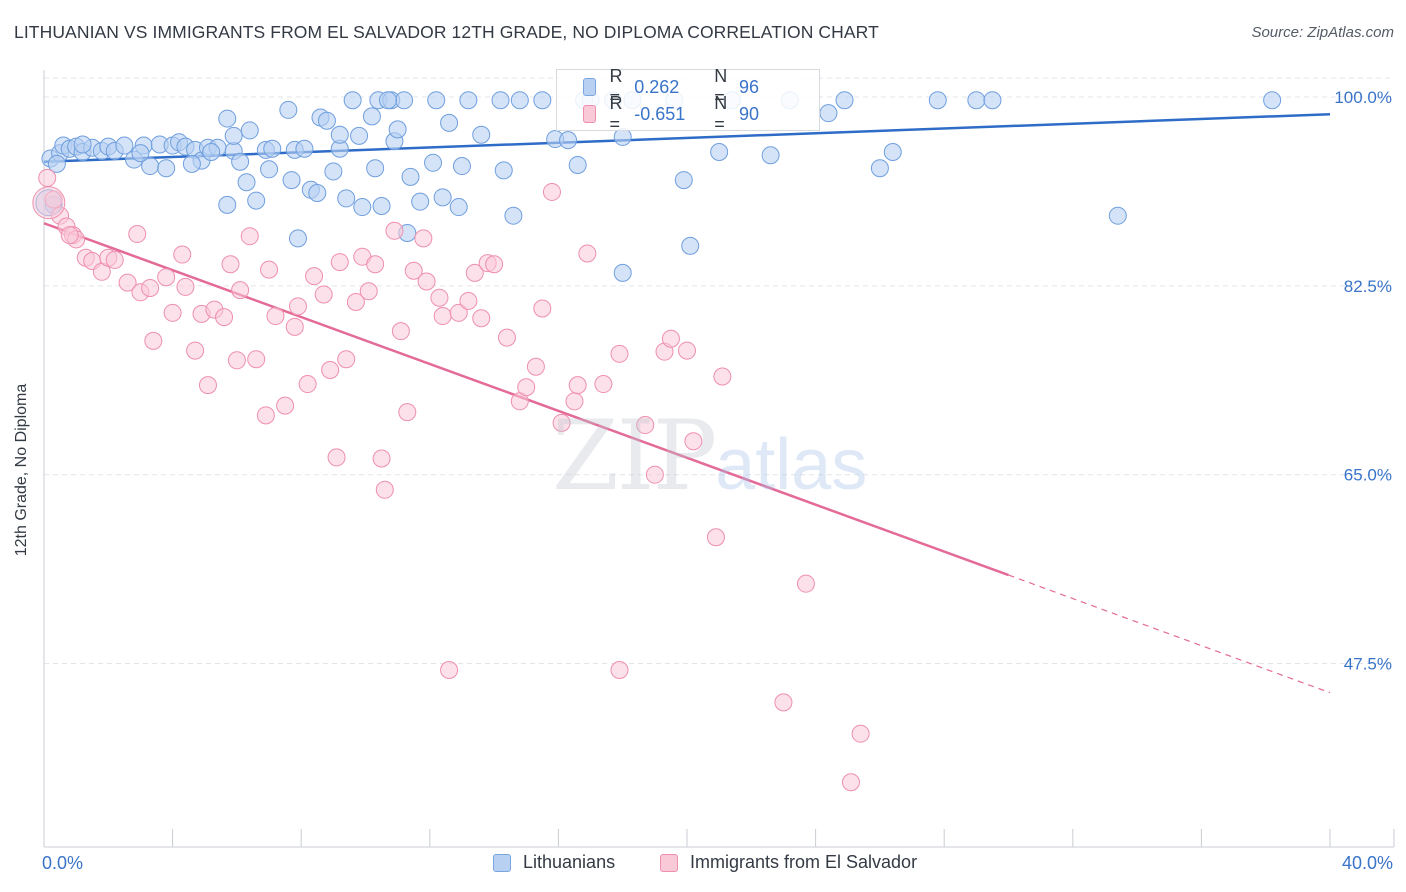 The image size is (1406, 892). Describe the element at coordinates (1368, 664) in the screenshot. I see `y-tick-label: 47.5%` at that location.